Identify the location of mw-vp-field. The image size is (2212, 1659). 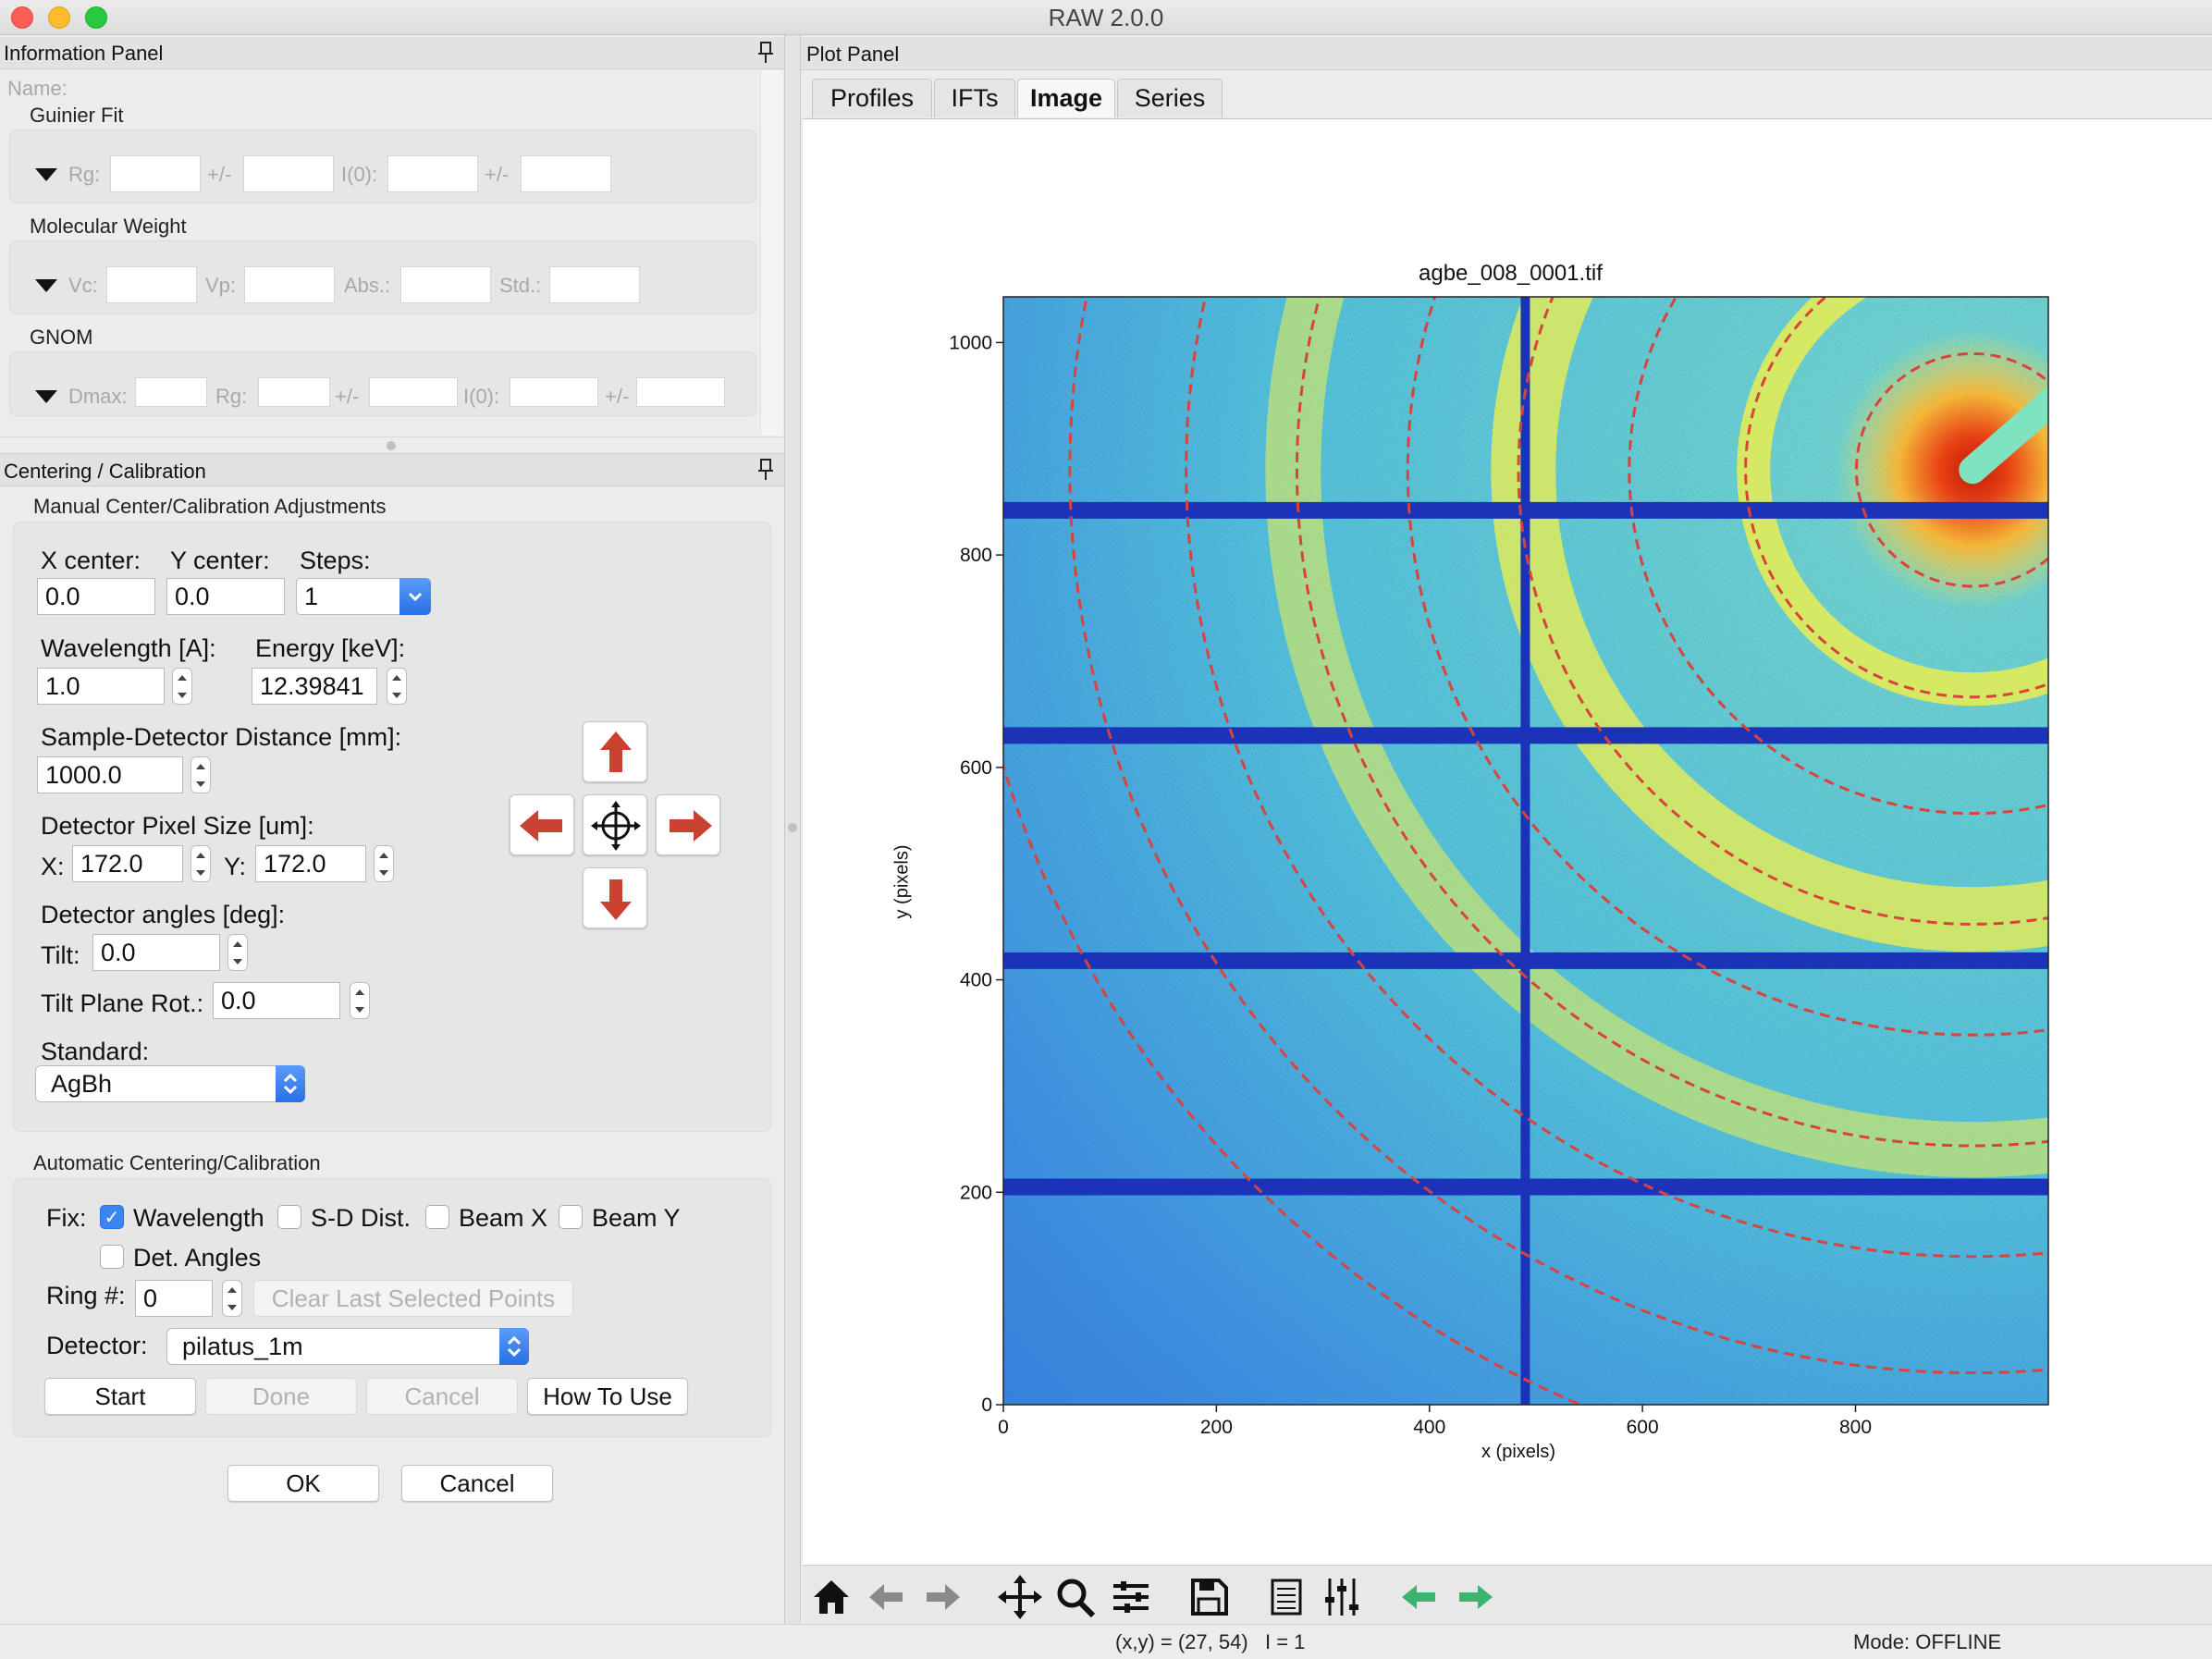
(289, 284).